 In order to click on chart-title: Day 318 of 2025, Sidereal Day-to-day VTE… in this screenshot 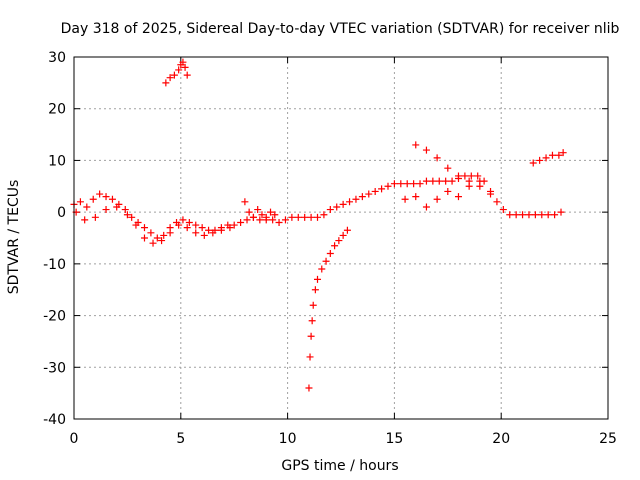, I will do `click(340, 29)`.